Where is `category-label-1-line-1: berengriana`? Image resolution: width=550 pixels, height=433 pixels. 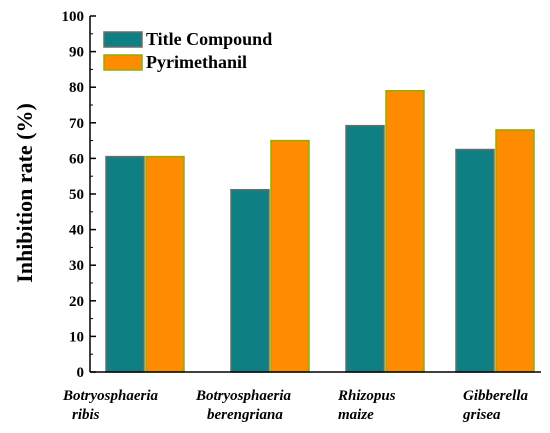
category-label-1-line-1: berengriana is located at coordinates (245, 415).